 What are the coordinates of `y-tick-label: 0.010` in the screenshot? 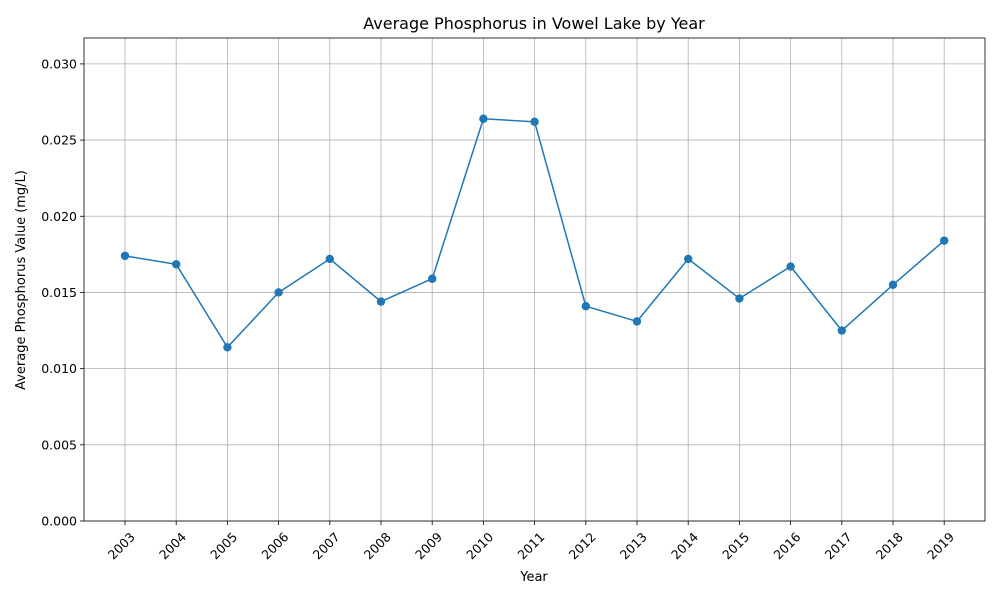 It's located at (59, 368).